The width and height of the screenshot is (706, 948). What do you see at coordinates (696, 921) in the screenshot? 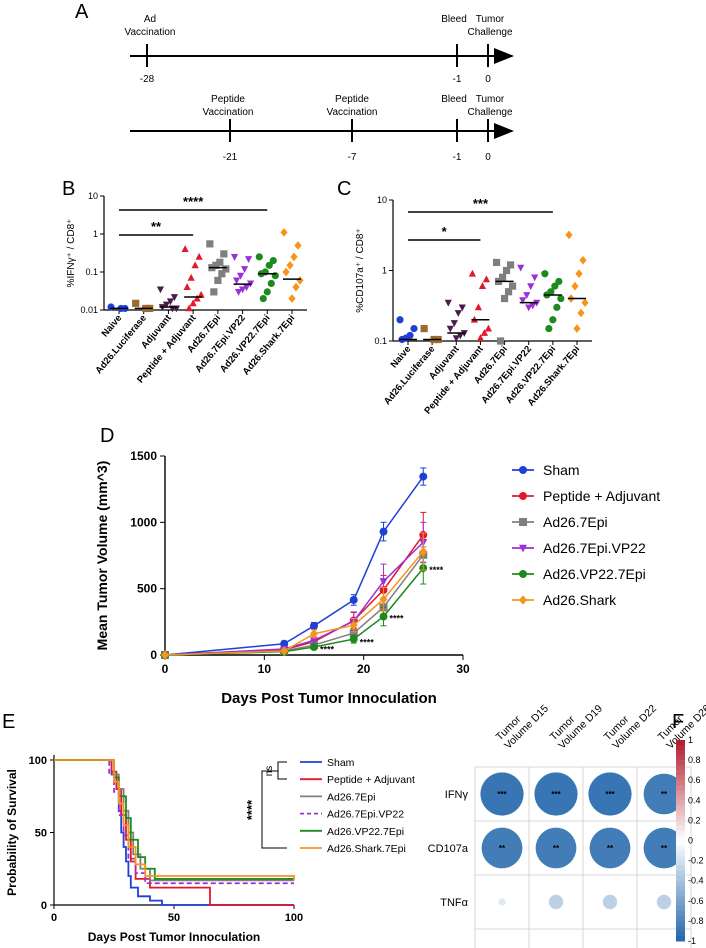
I see `colorbar-tick-label: -0.8` at bounding box center [696, 921].